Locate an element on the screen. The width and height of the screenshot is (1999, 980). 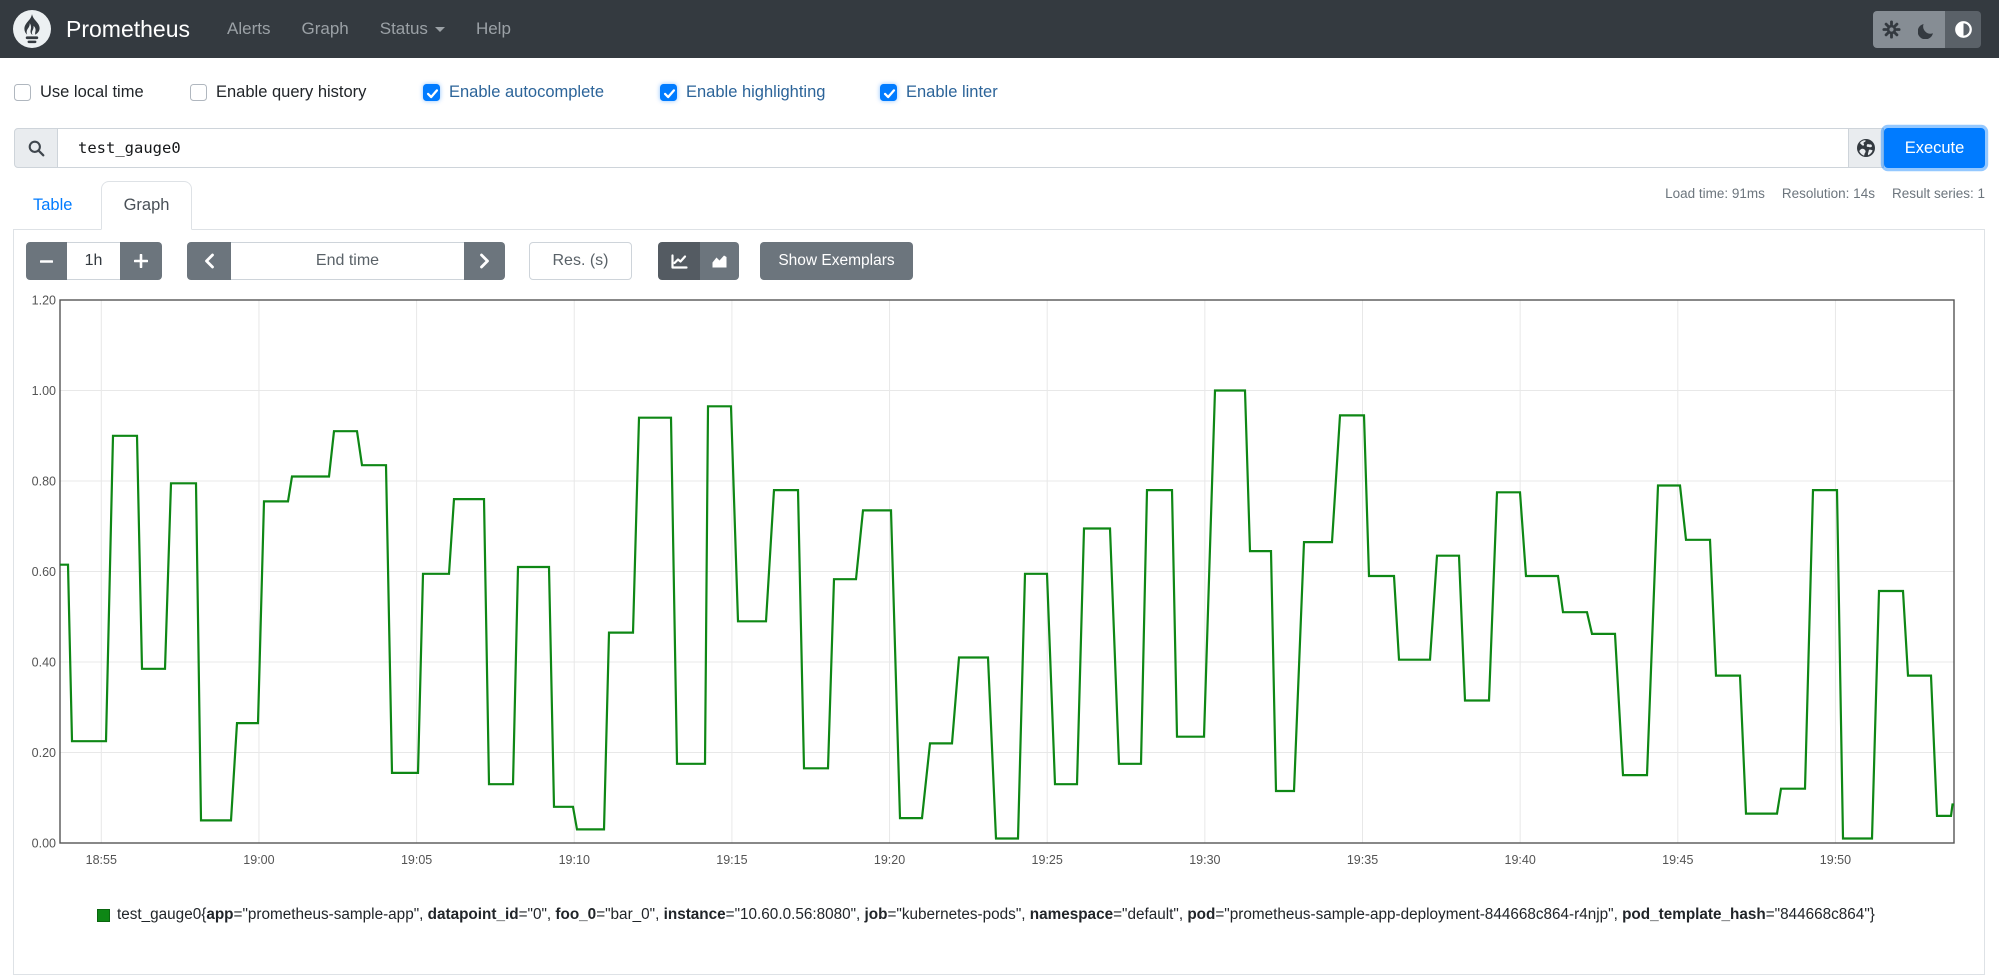
expression-input-group: Execute is located at coordinates (999, 148).